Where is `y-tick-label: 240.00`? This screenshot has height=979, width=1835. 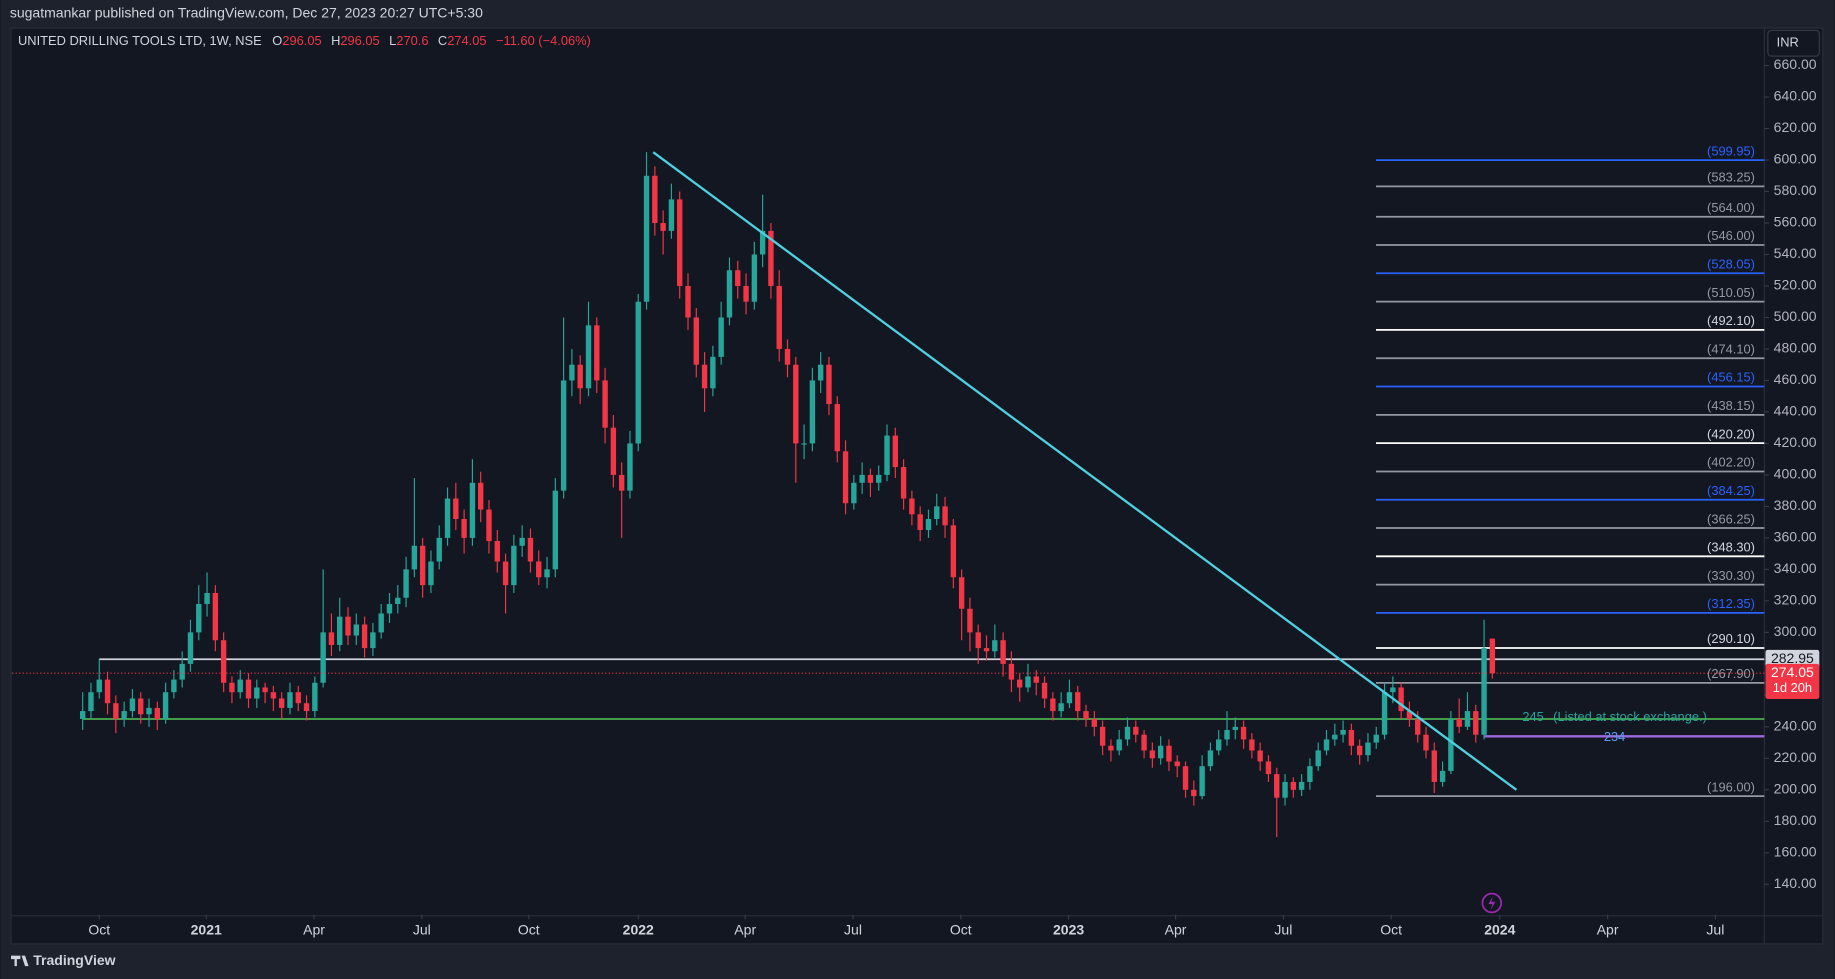
y-tick-label: 240.00 is located at coordinates (1795, 726).